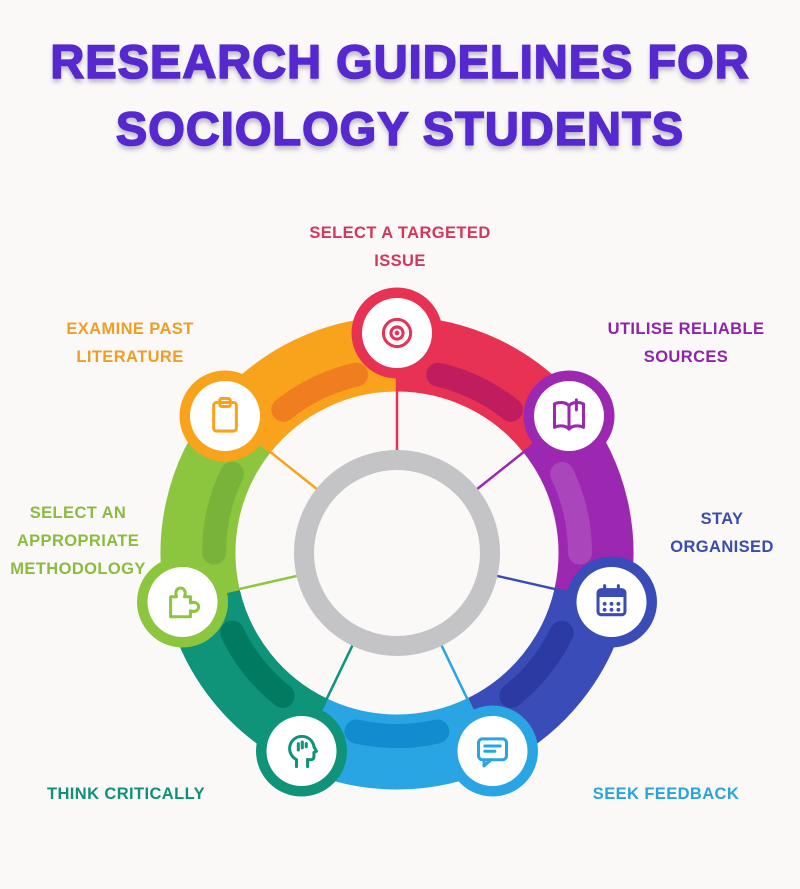 This screenshot has height=889, width=800. What do you see at coordinates (531, 584) in the screenshot?
I see `spoke-organised` at bounding box center [531, 584].